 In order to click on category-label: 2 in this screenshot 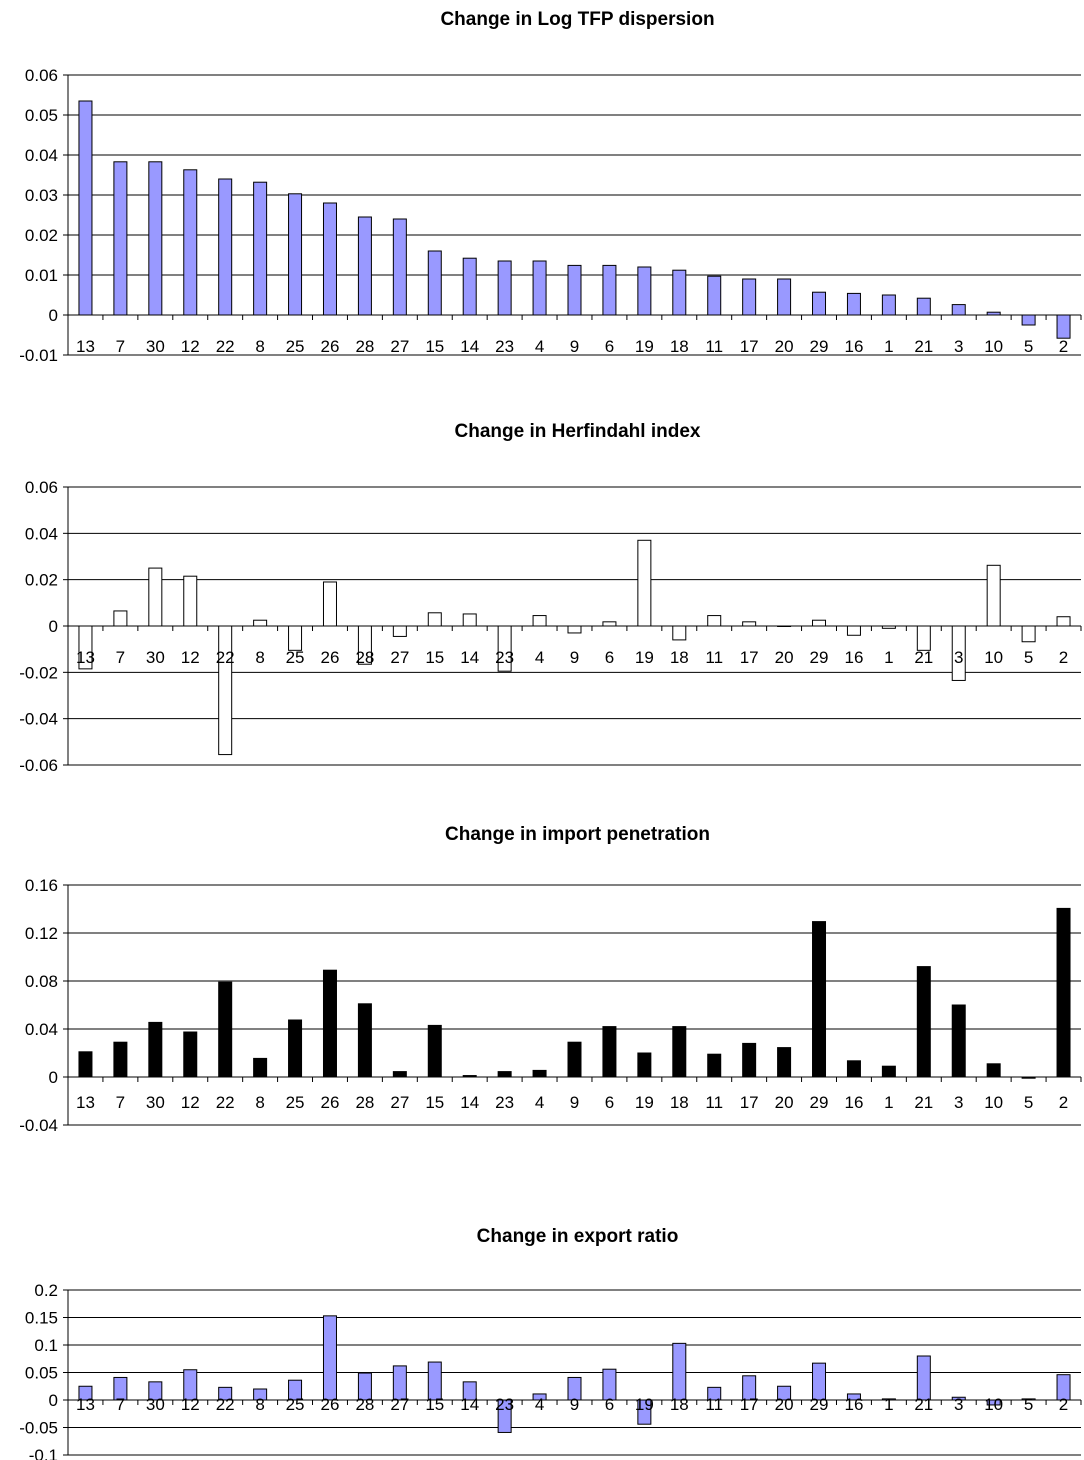, I will do `click(1063, 1404)`.